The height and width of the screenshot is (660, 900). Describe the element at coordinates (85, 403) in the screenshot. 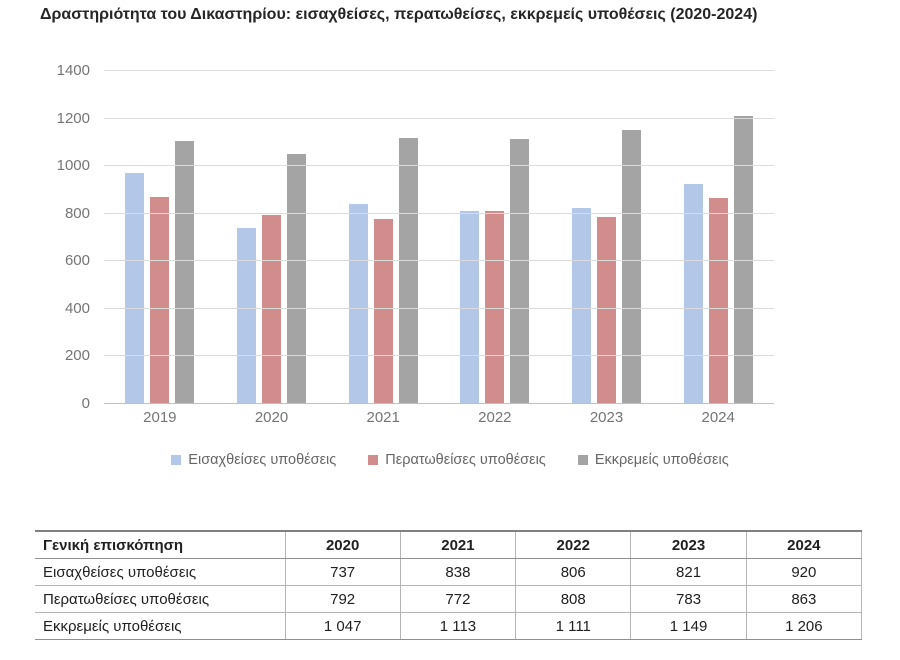

I see `y-tick-label: 0` at that location.